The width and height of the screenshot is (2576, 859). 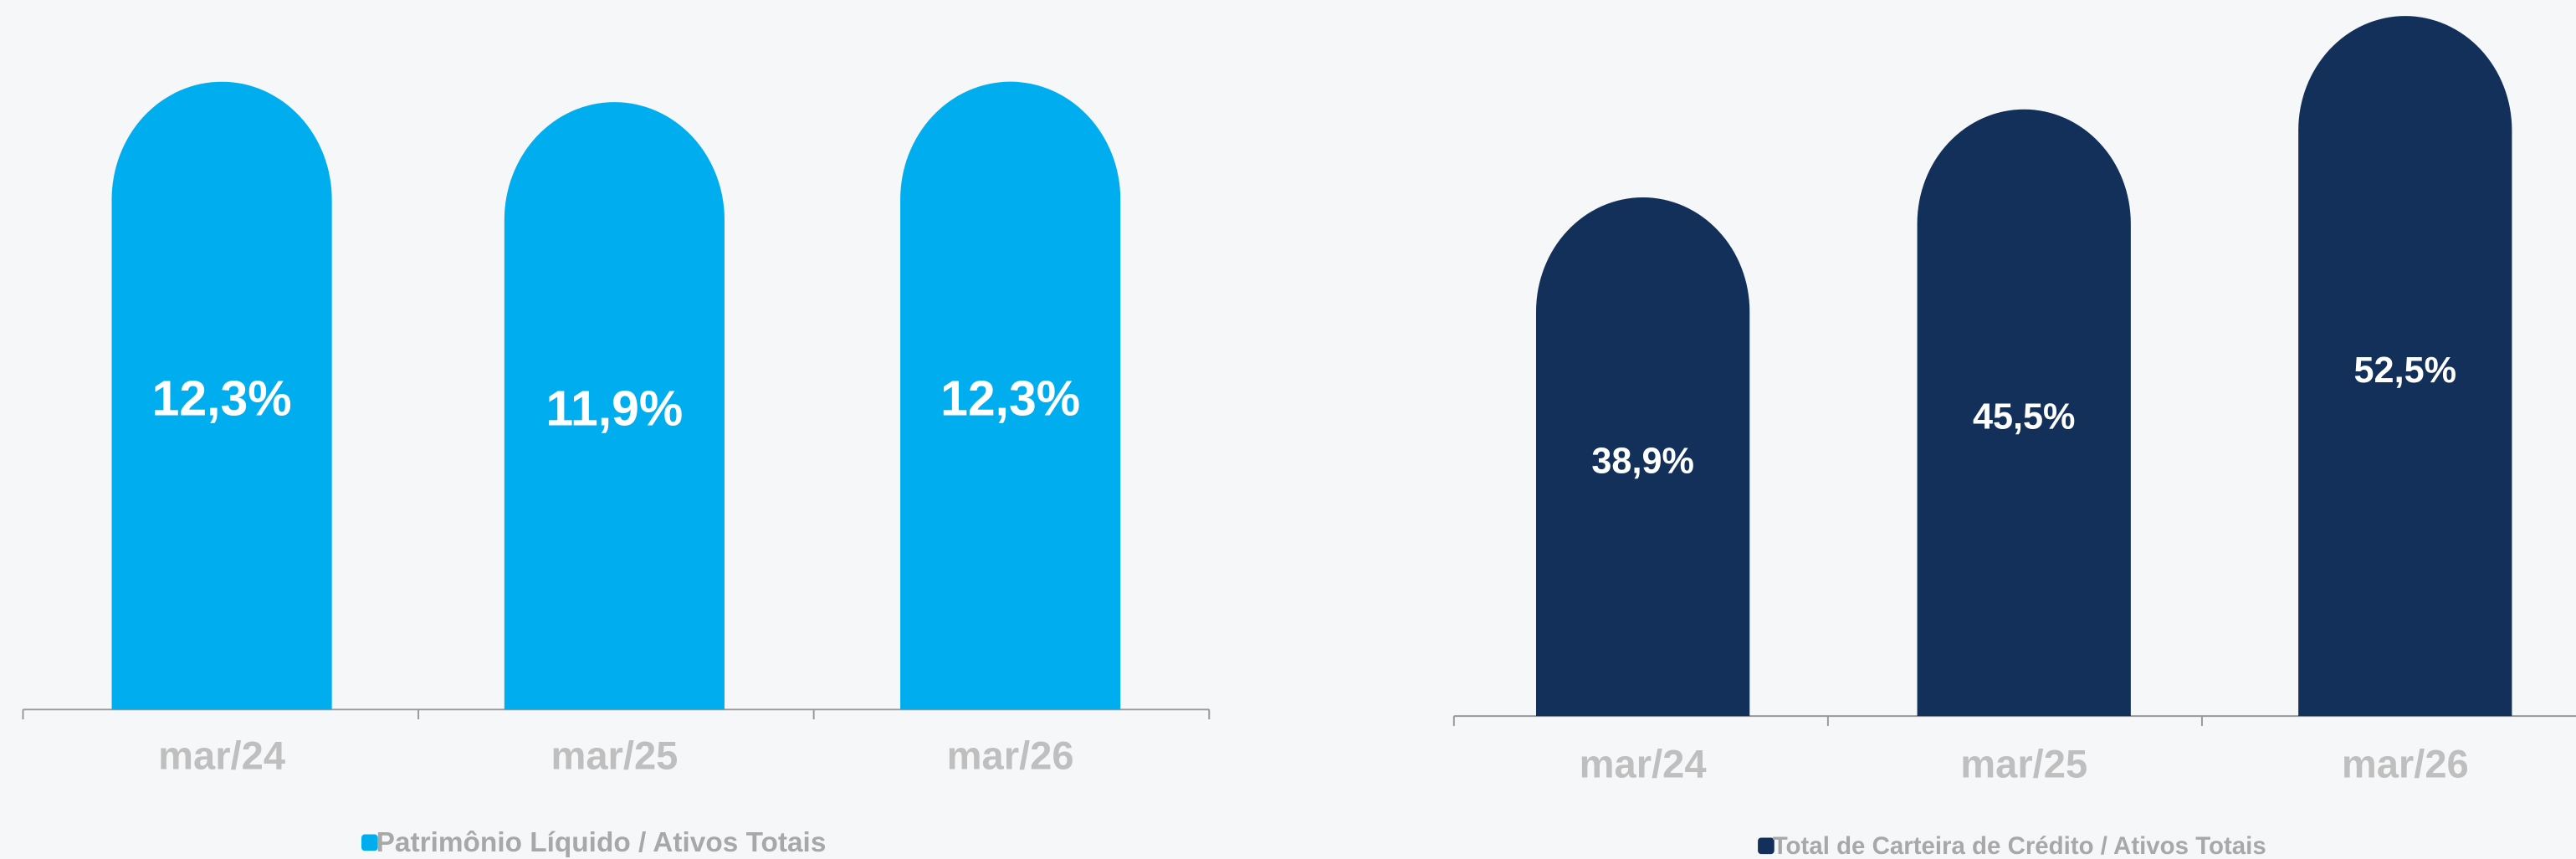 What do you see at coordinates (1642, 461) in the screenshot?
I see `value-label: 38,9%` at bounding box center [1642, 461].